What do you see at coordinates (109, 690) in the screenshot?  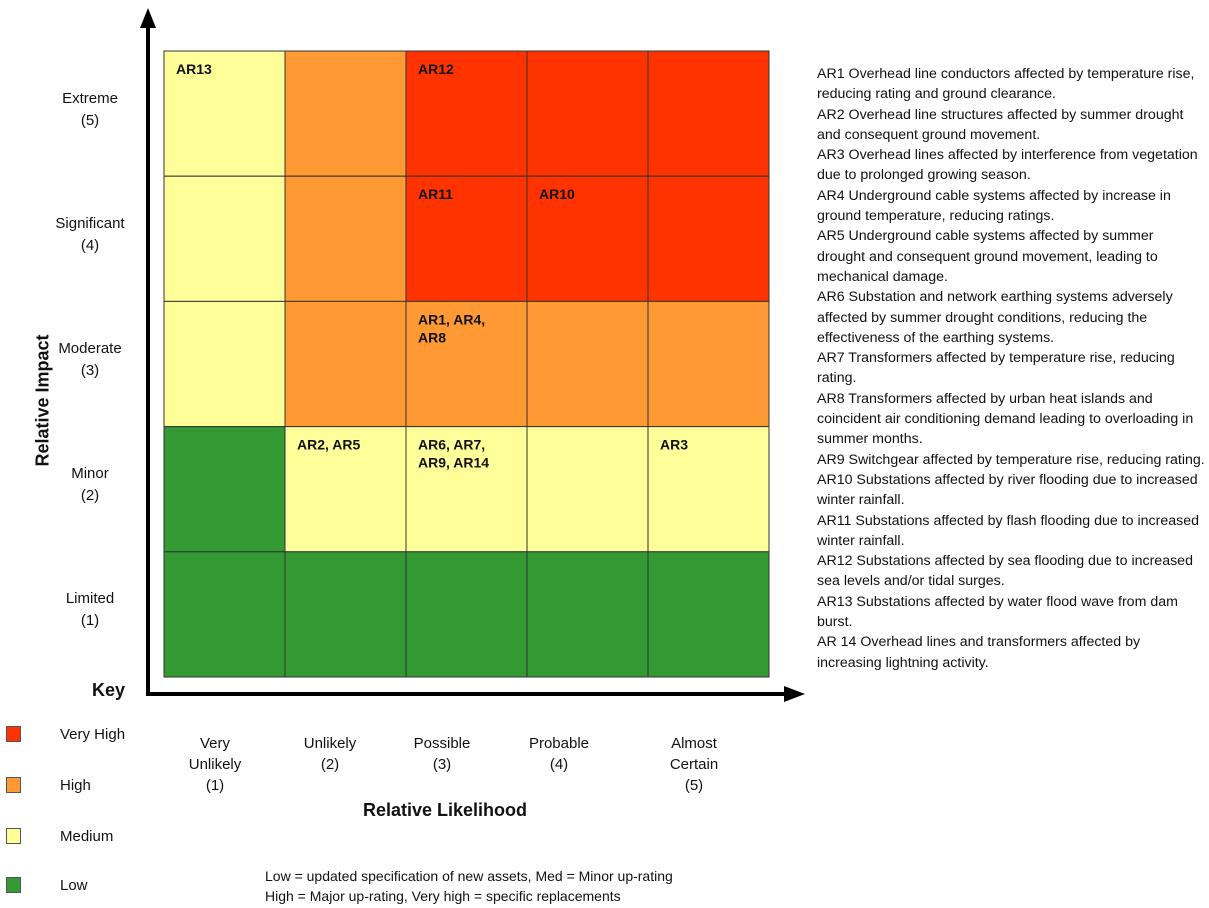 I see `key-title: Key` at bounding box center [109, 690].